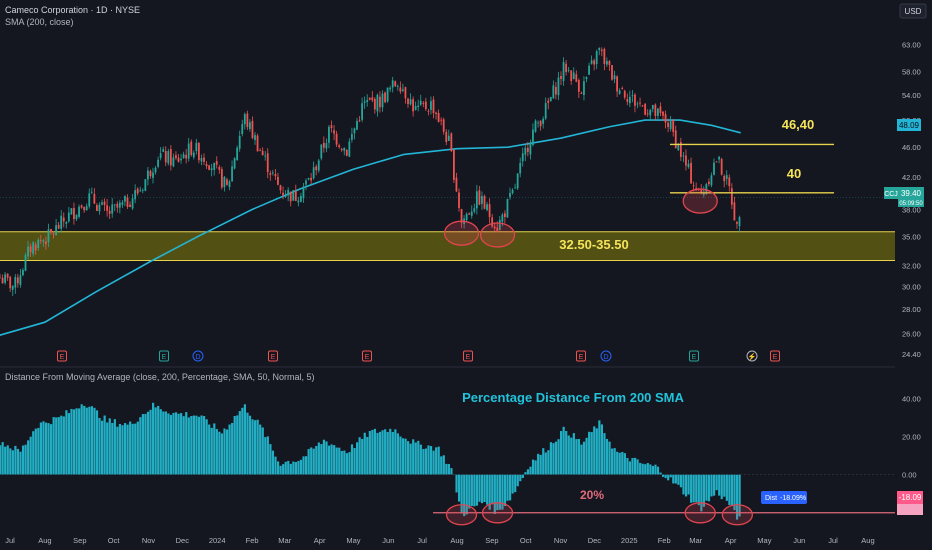 The image size is (932, 550). Describe the element at coordinates (114, 540) in the screenshot. I see `time-tick-label: Oct` at that location.